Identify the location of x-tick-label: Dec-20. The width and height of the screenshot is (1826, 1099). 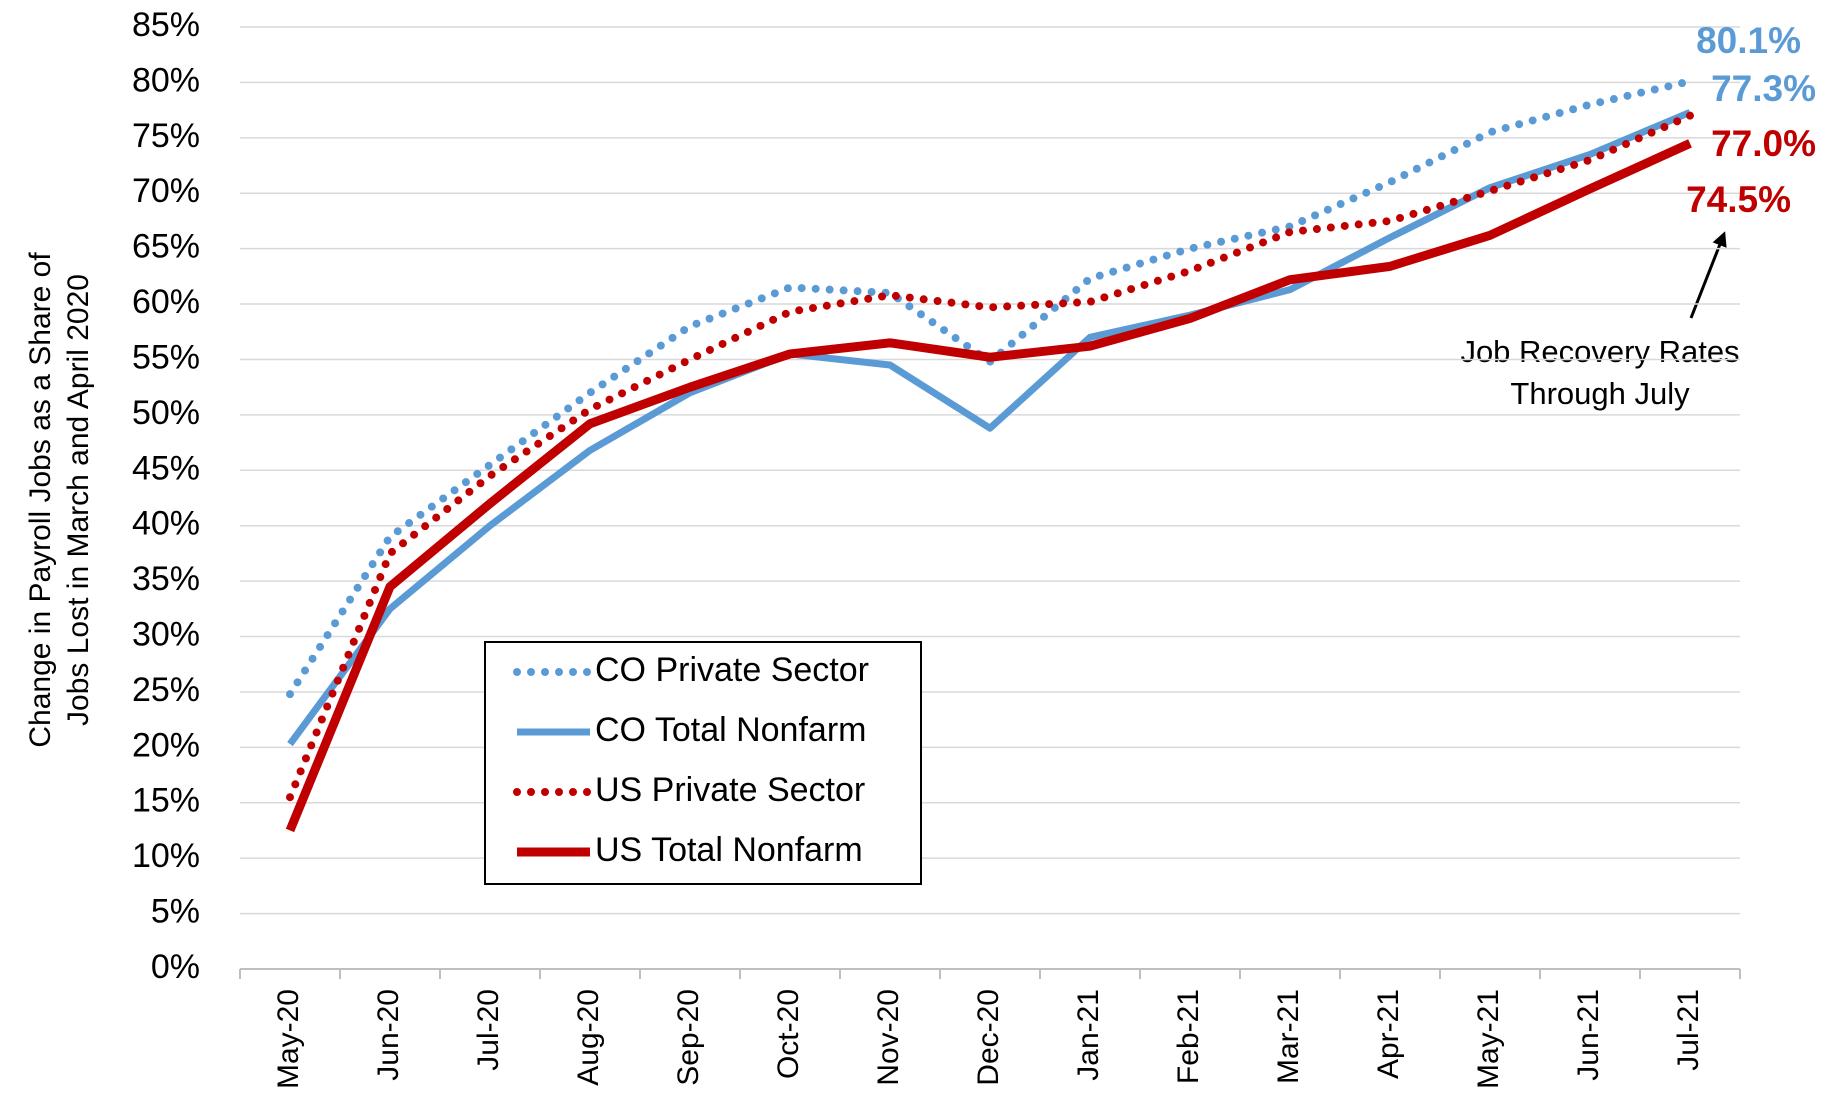
(988, 1037).